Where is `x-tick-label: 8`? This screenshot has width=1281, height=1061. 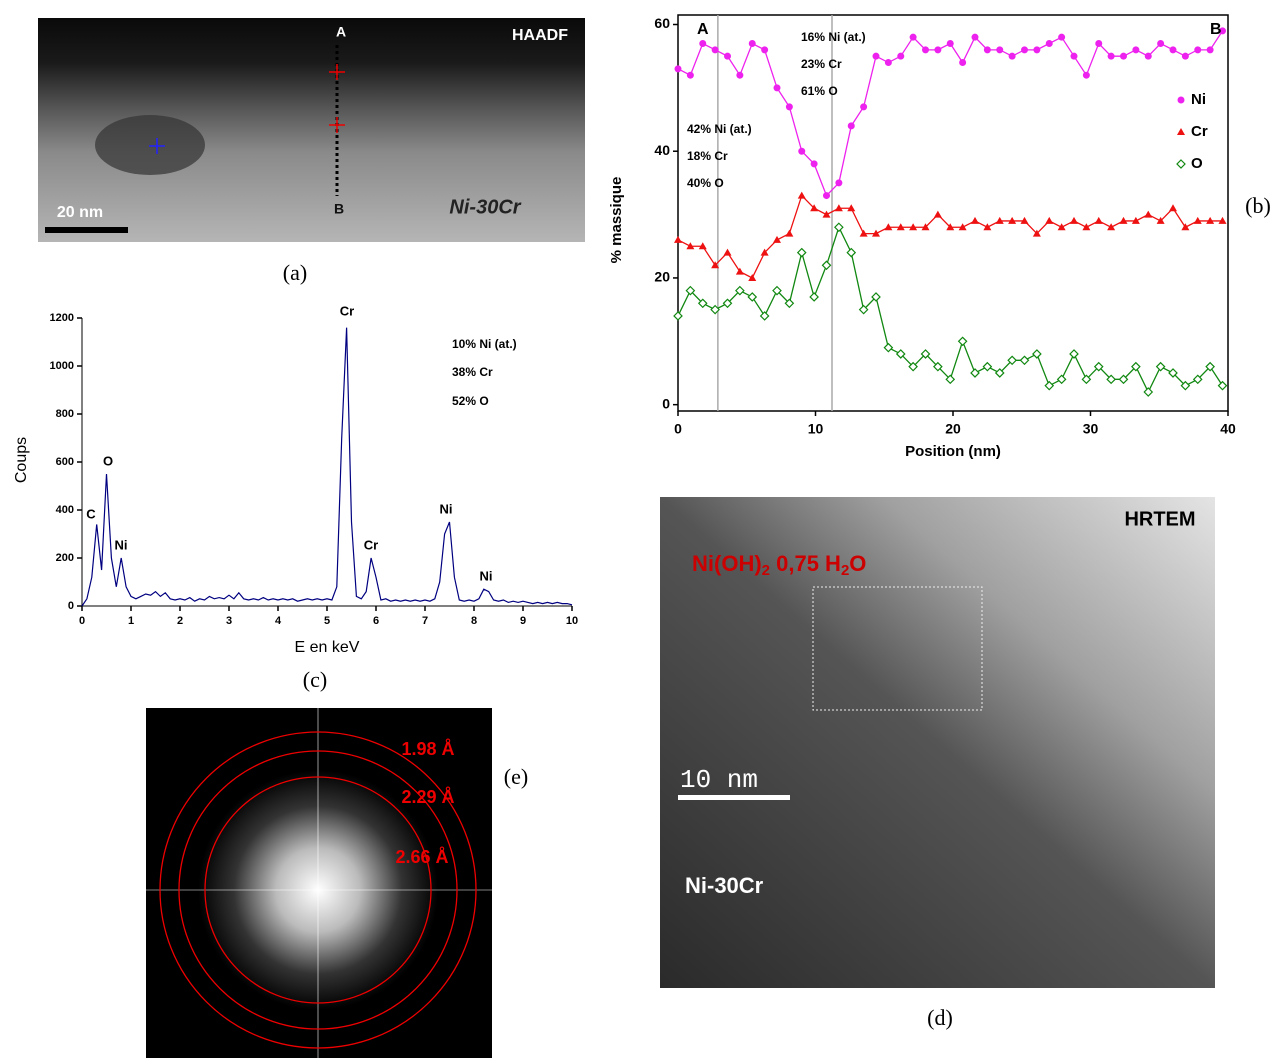 x-tick-label: 8 is located at coordinates (474, 621).